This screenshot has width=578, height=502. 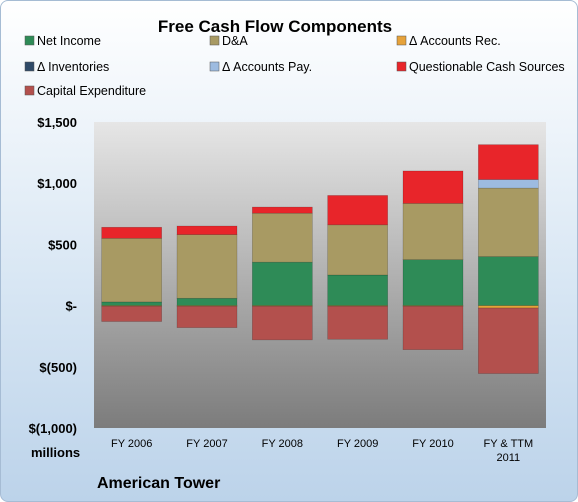 What do you see at coordinates (158, 483) in the screenshot?
I see `company-label: American Tower` at bounding box center [158, 483].